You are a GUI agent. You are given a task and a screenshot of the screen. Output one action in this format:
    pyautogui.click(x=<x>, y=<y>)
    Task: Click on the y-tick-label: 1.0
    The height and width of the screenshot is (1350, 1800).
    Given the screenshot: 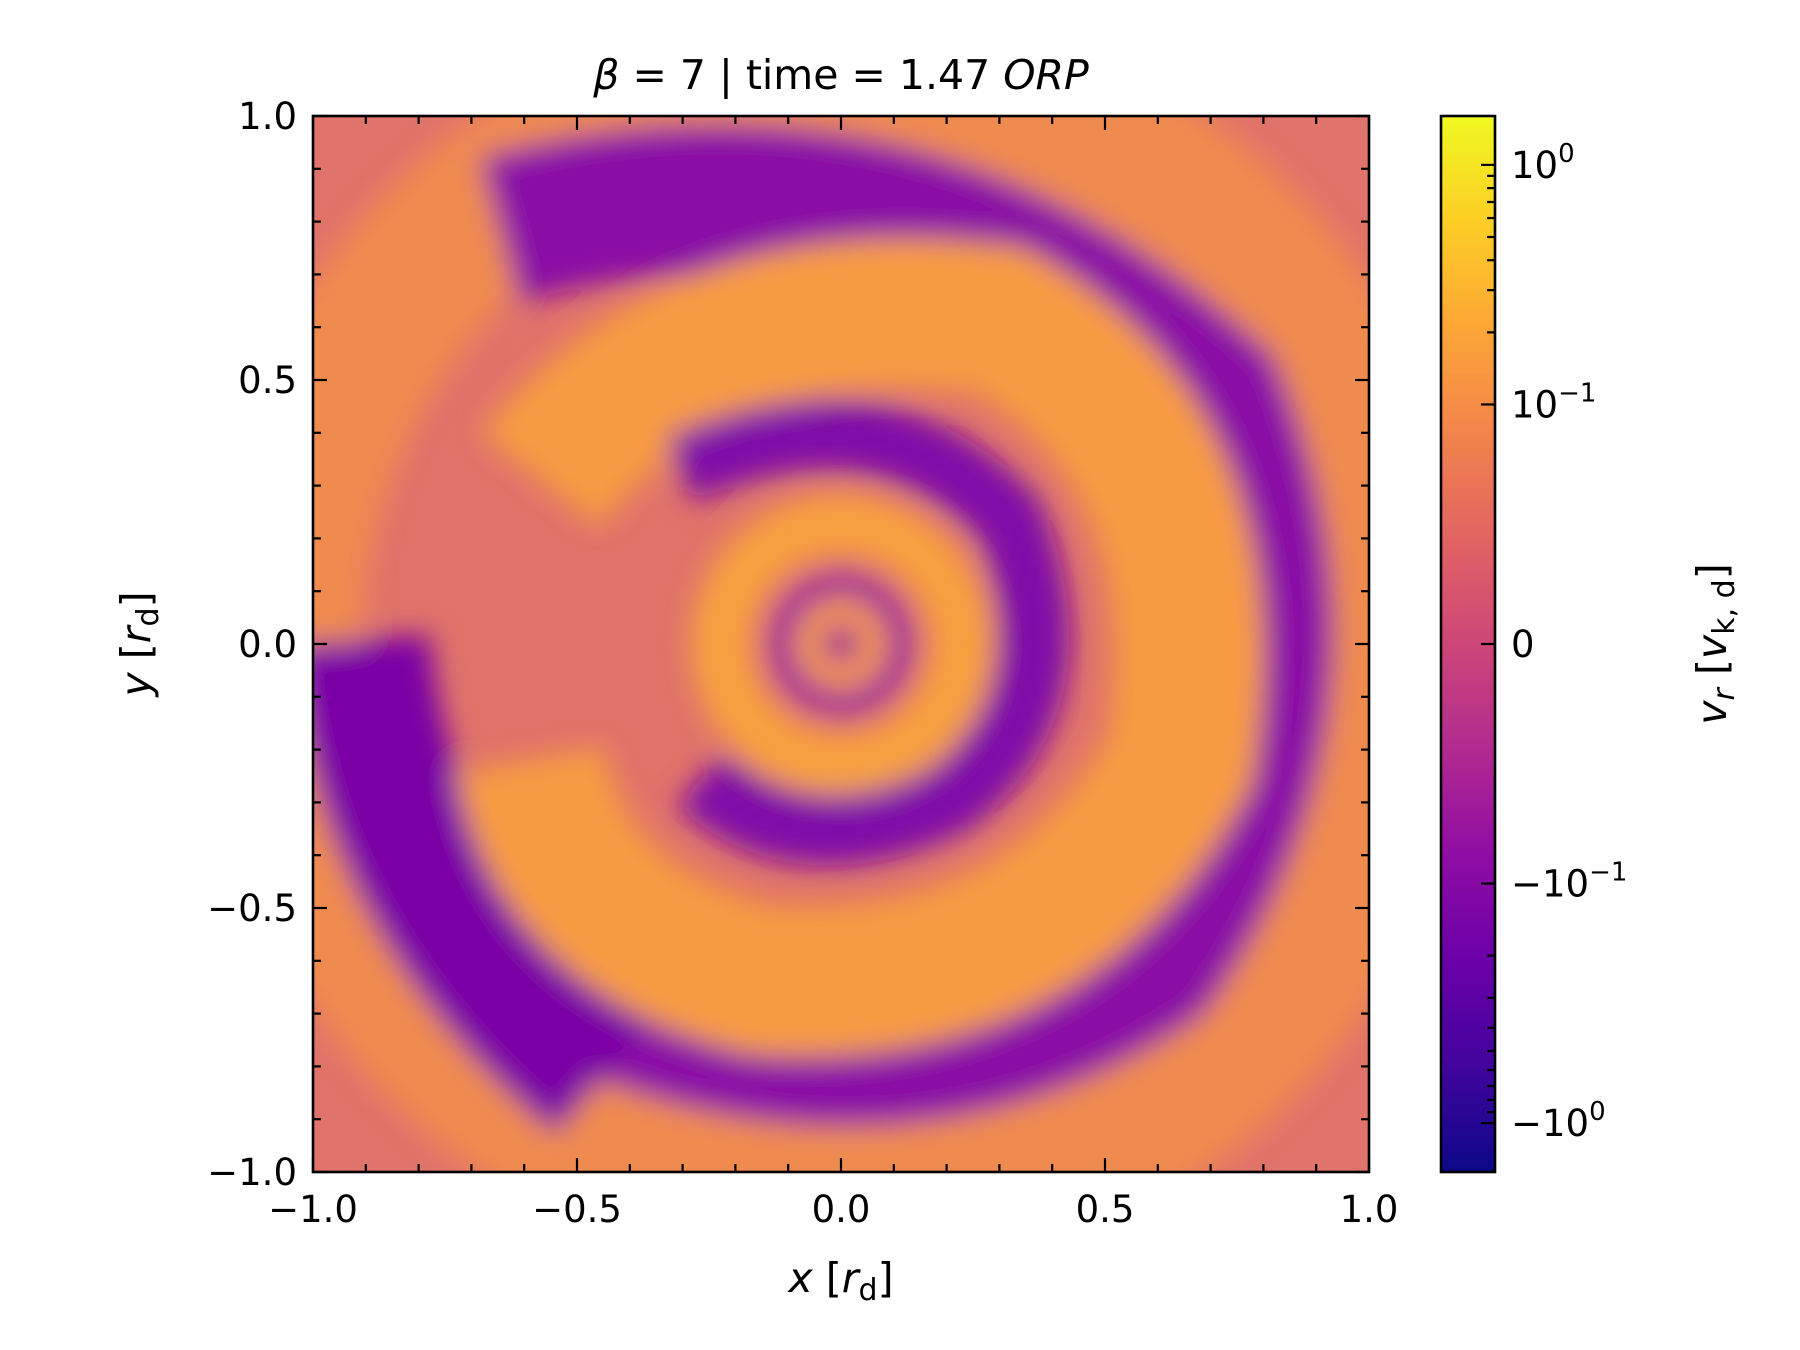 What is the action you would take?
    pyautogui.click(x=267, y=116)
    